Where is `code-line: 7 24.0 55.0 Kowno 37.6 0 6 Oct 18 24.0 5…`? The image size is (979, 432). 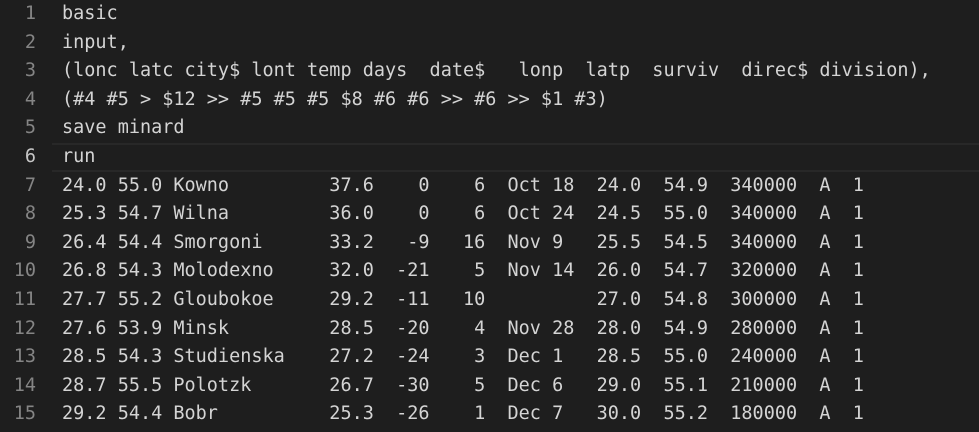 code-line: 7 24.0 55.0 Kowno 37.6 0 6 Oct 18 24.0 5… is located at coordinates (489, 186).